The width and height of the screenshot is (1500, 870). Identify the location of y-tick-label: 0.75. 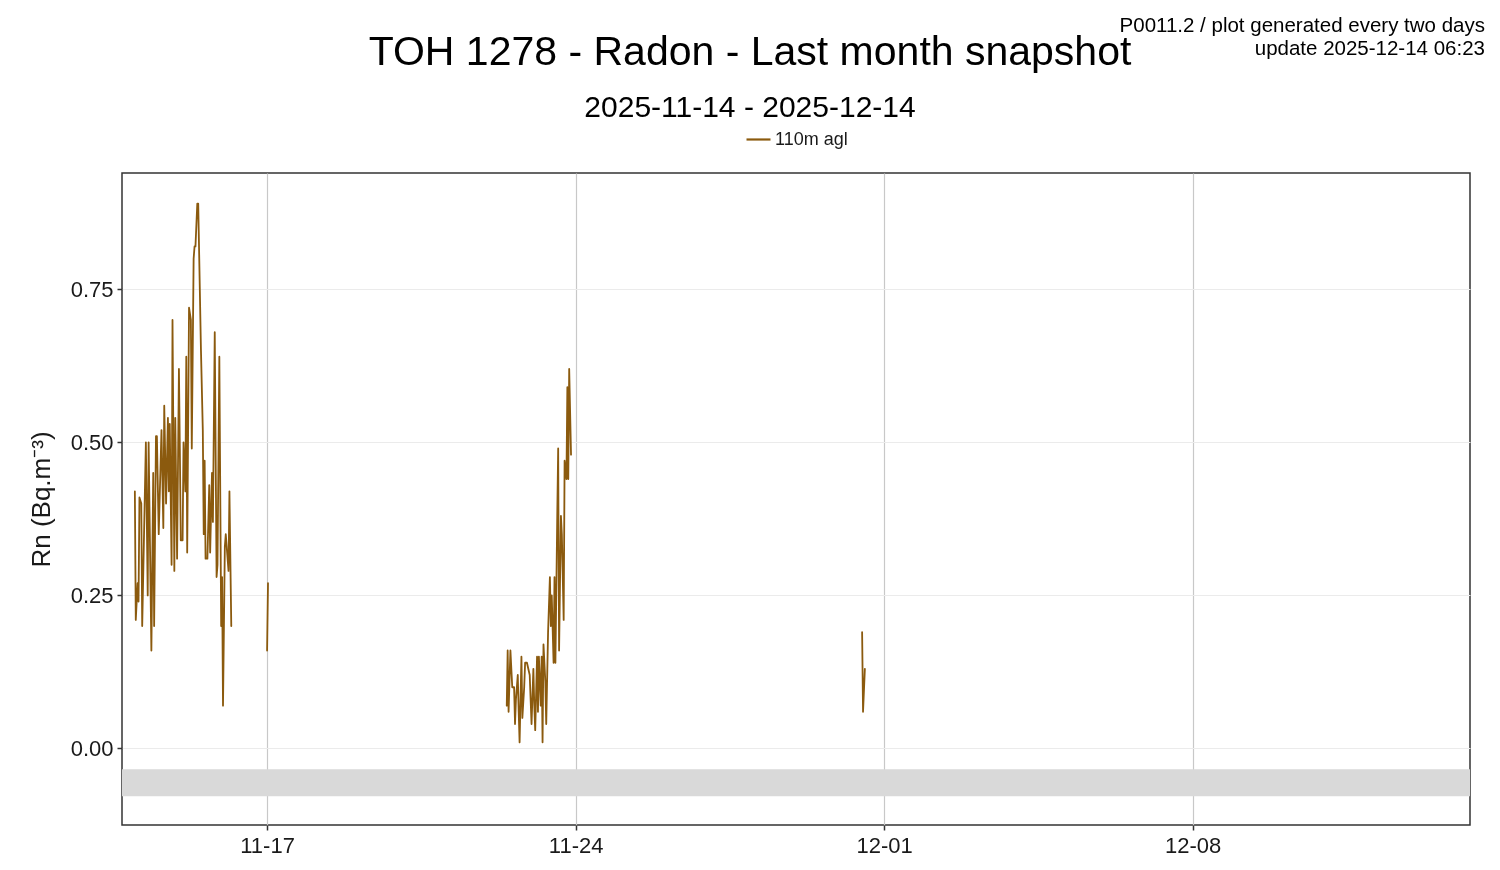
(92, 289).